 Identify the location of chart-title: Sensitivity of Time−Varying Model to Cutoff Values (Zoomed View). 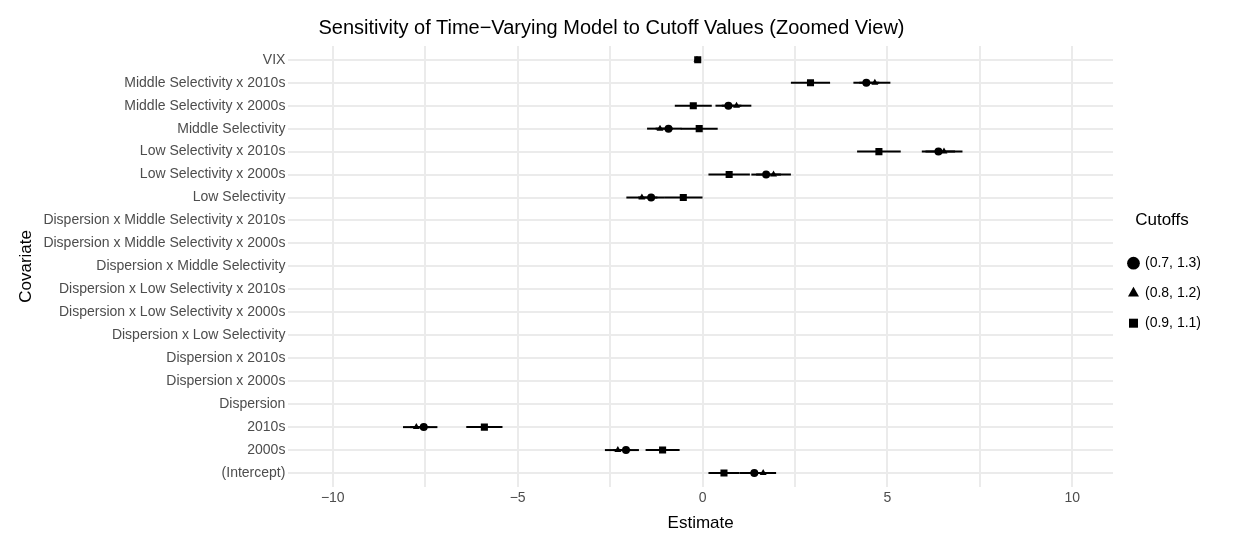
(611, 26).